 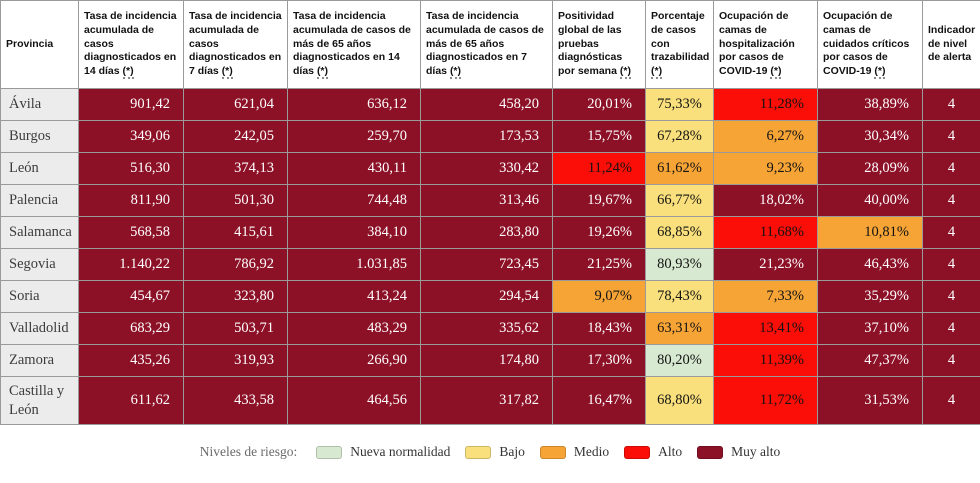 I want to click on value-cell: 17,30%, so click(x=599, y=360).